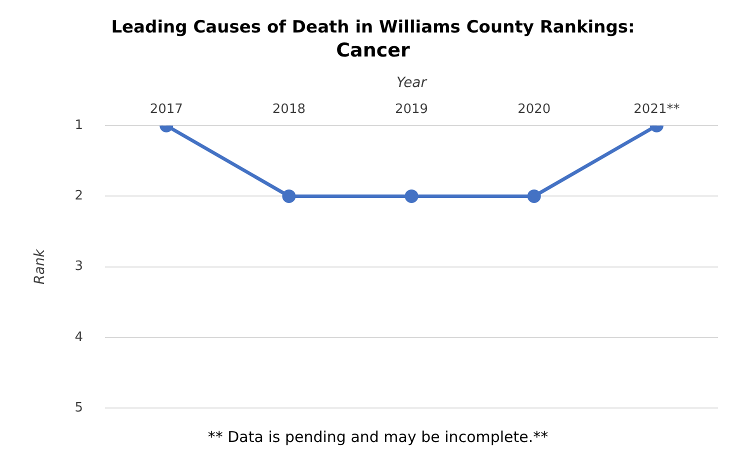  Describe the element at coordinates (411, 110) in the screenshot. I see `x-tick-label: 2019` at that location.